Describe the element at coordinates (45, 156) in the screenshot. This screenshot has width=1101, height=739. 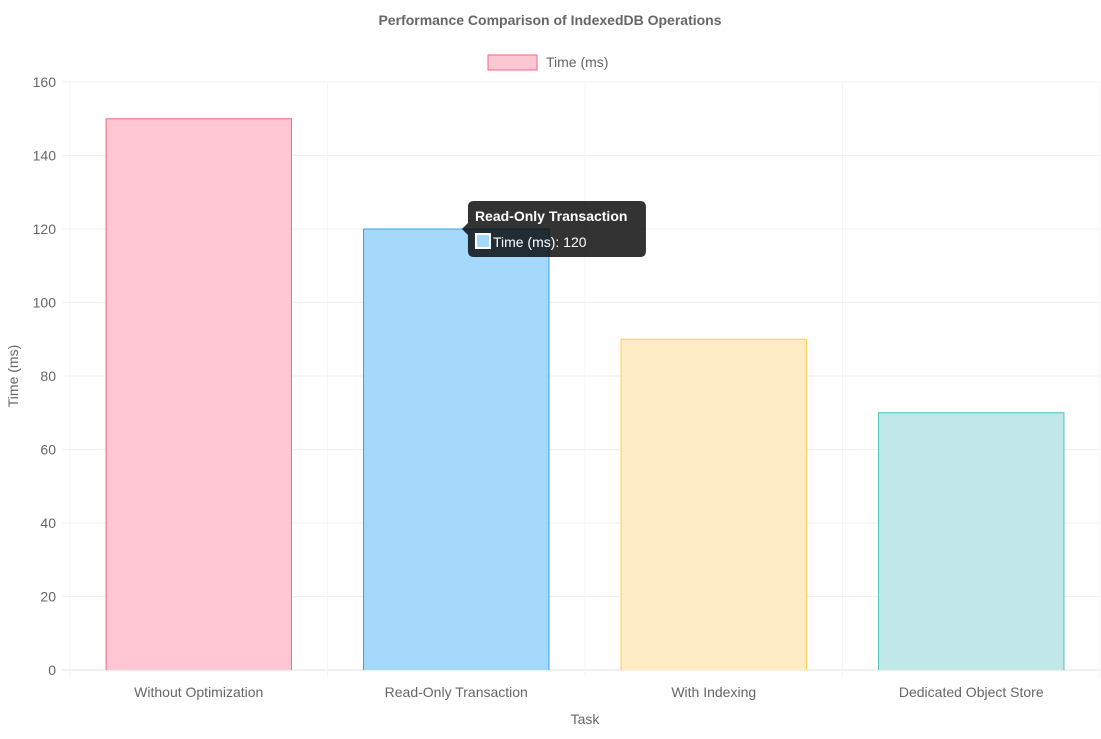
I see `y-tick-label: 140` at that location.